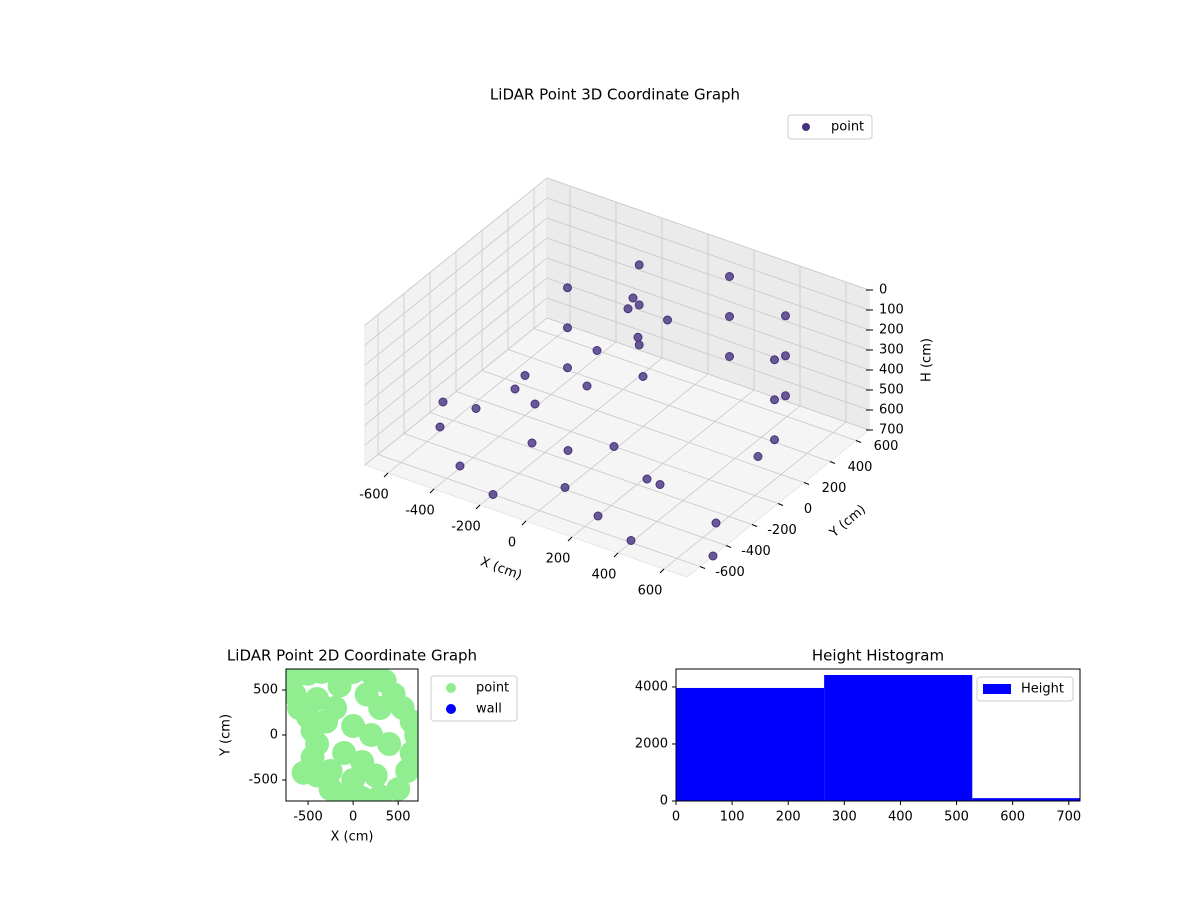 This screenshot has height=900, width=1200. What do you see at coordinates (615, 95) in the screenshot?
I see `chart-title: LiDAR Point 3D Coordinate Graph` at bounding box center [615, 95].